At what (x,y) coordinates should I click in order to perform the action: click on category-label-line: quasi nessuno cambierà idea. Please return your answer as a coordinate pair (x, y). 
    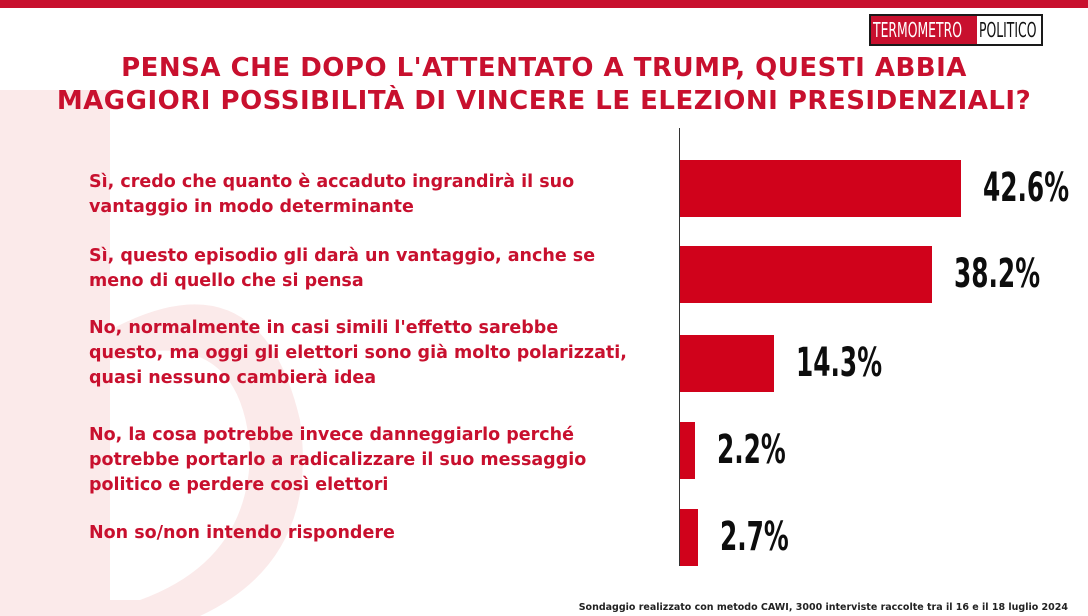
    Looking at the image, I should click on (233, 378).